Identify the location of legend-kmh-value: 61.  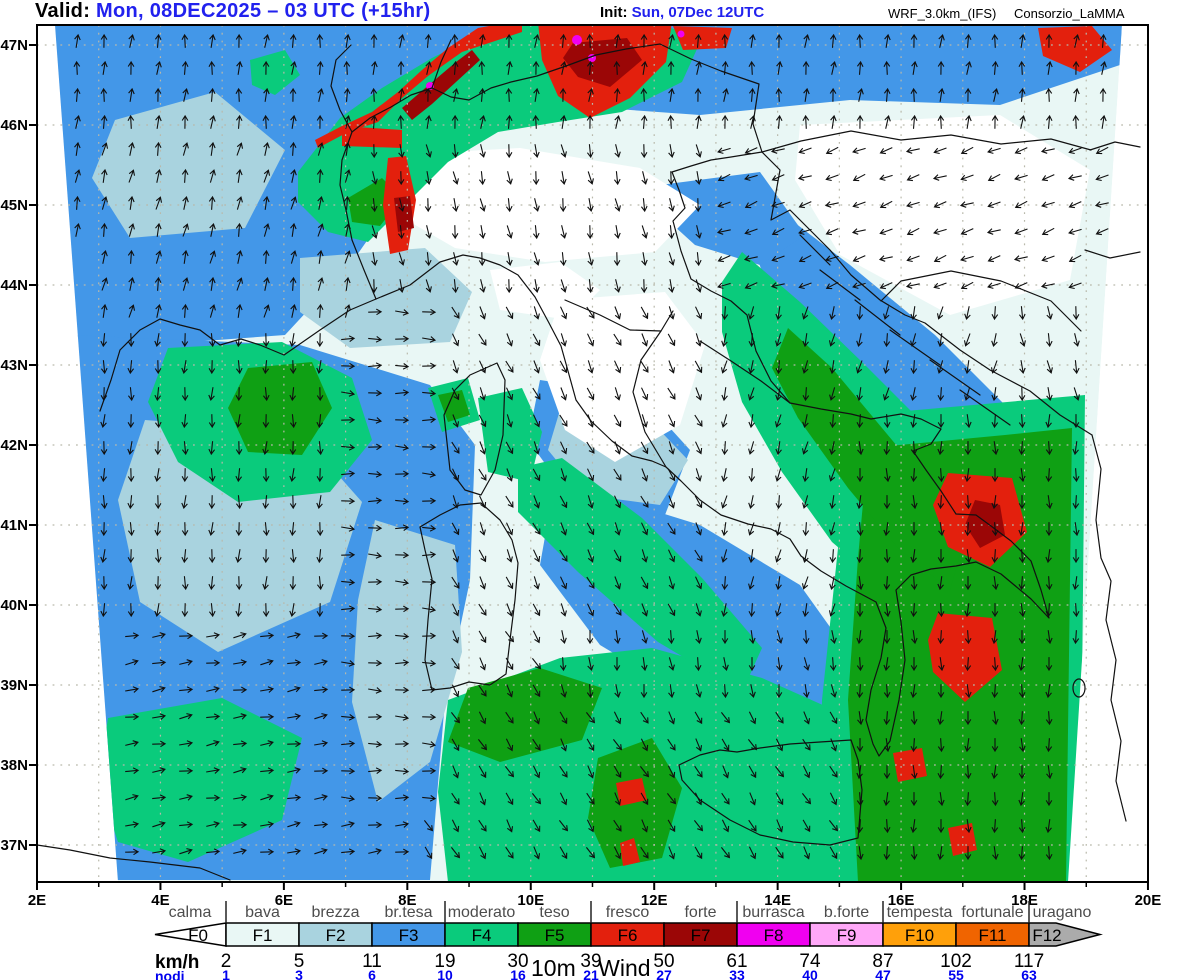
(736, 961).